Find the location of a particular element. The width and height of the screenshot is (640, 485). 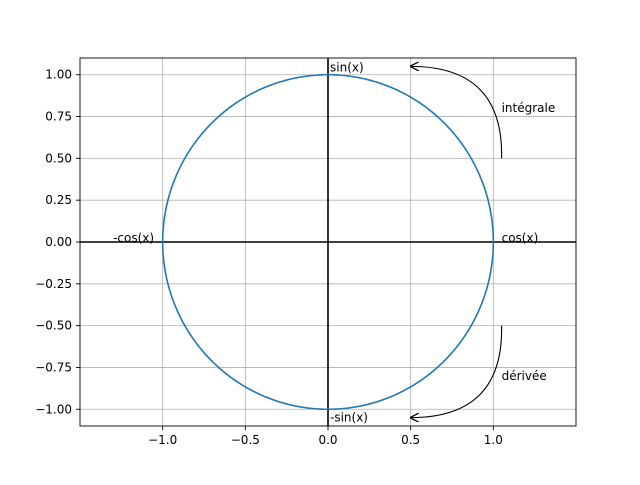

x-tick-label: −1.0 is located at coordinates (162, 440).